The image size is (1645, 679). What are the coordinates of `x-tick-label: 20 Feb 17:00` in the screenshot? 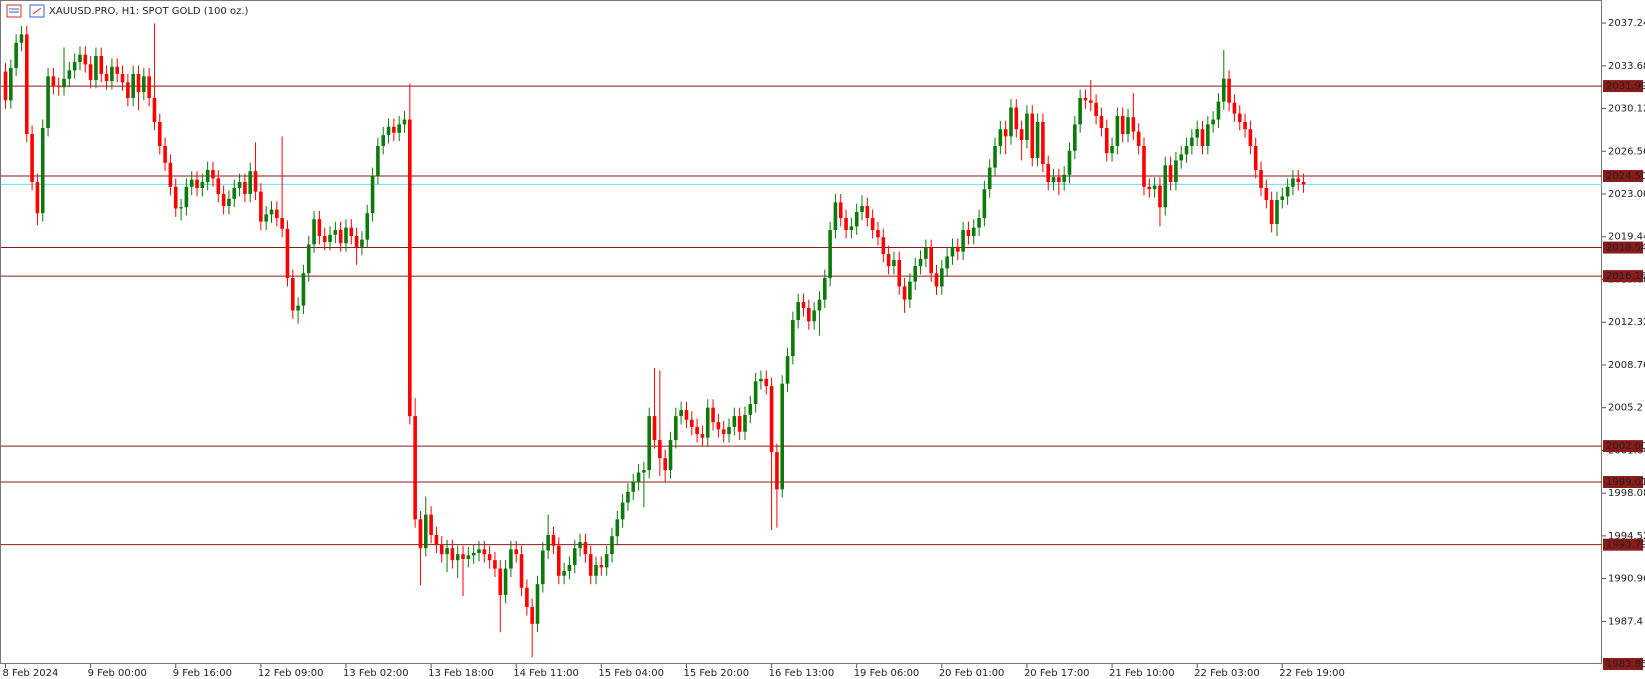 It's located at (1057, 673).